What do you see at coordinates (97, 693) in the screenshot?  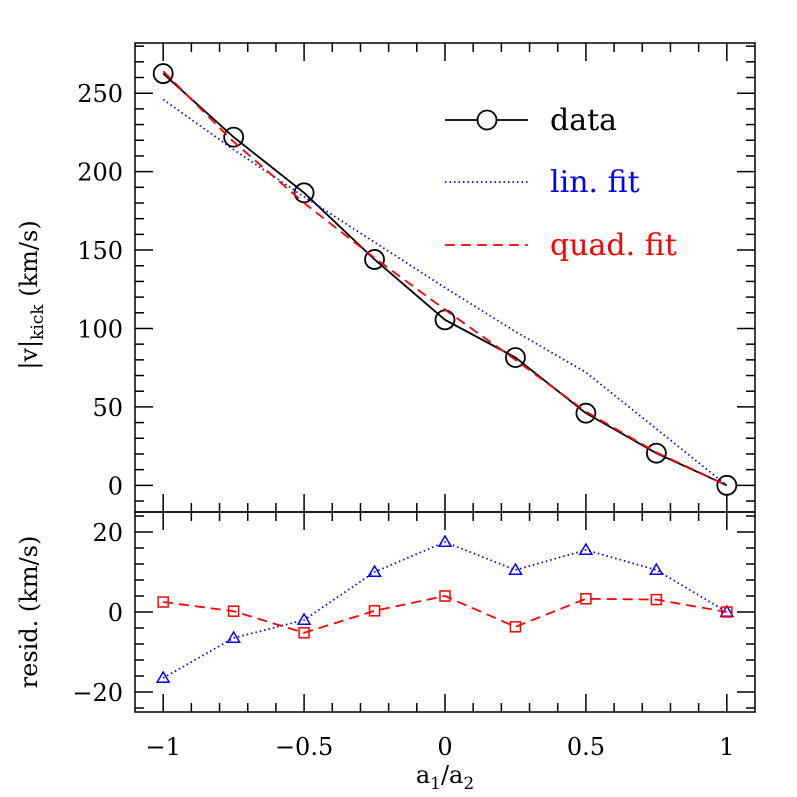 I see `y-tick-label: −20` at bounding box center [97, 693].